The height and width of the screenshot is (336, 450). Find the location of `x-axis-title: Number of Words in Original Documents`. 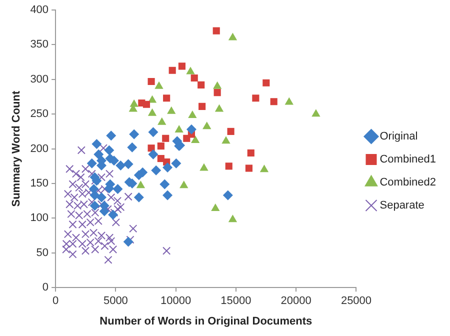

x-axis-title: Number of Words in Original Documents is located at coordinates (206, 321).